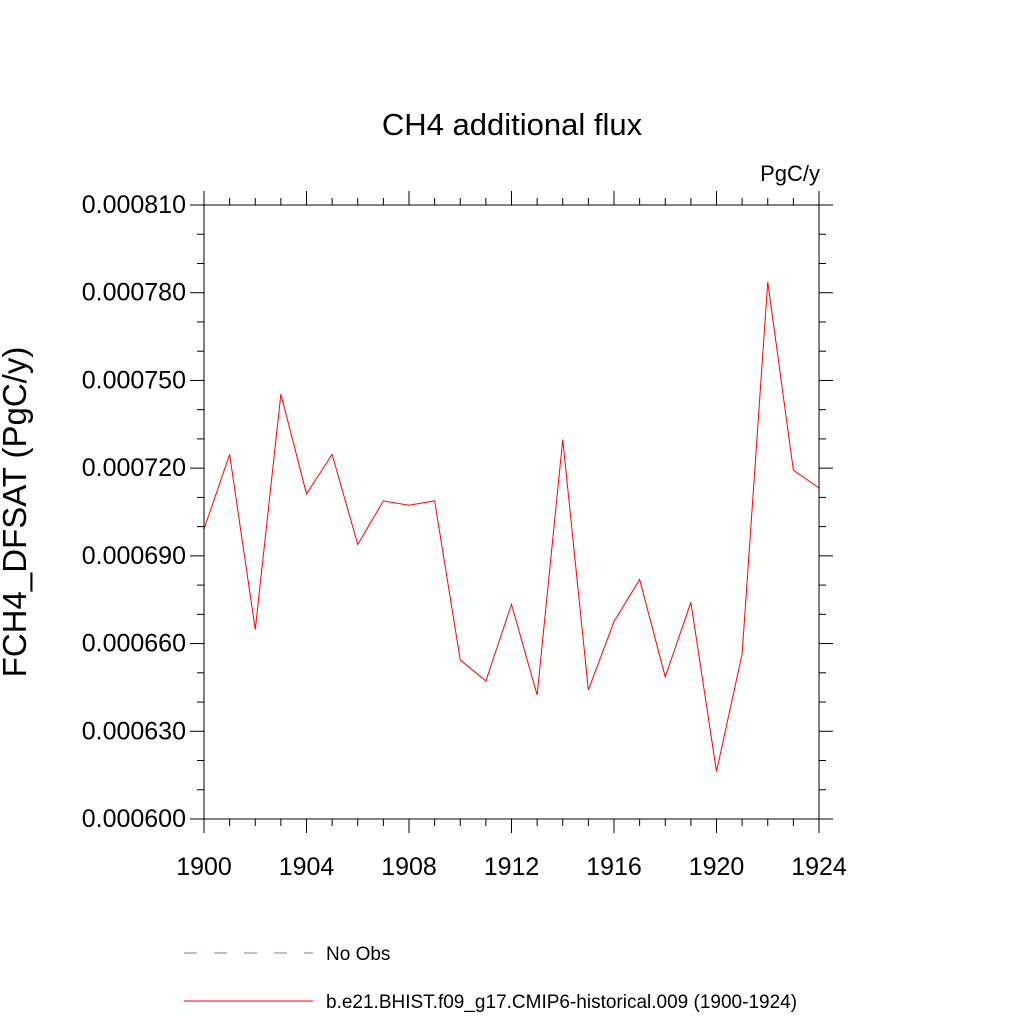  What do you see at coordinates (819, 867) in the screenshot?
I see `x-tick-label: 1924` at bounding box center [819, 867].